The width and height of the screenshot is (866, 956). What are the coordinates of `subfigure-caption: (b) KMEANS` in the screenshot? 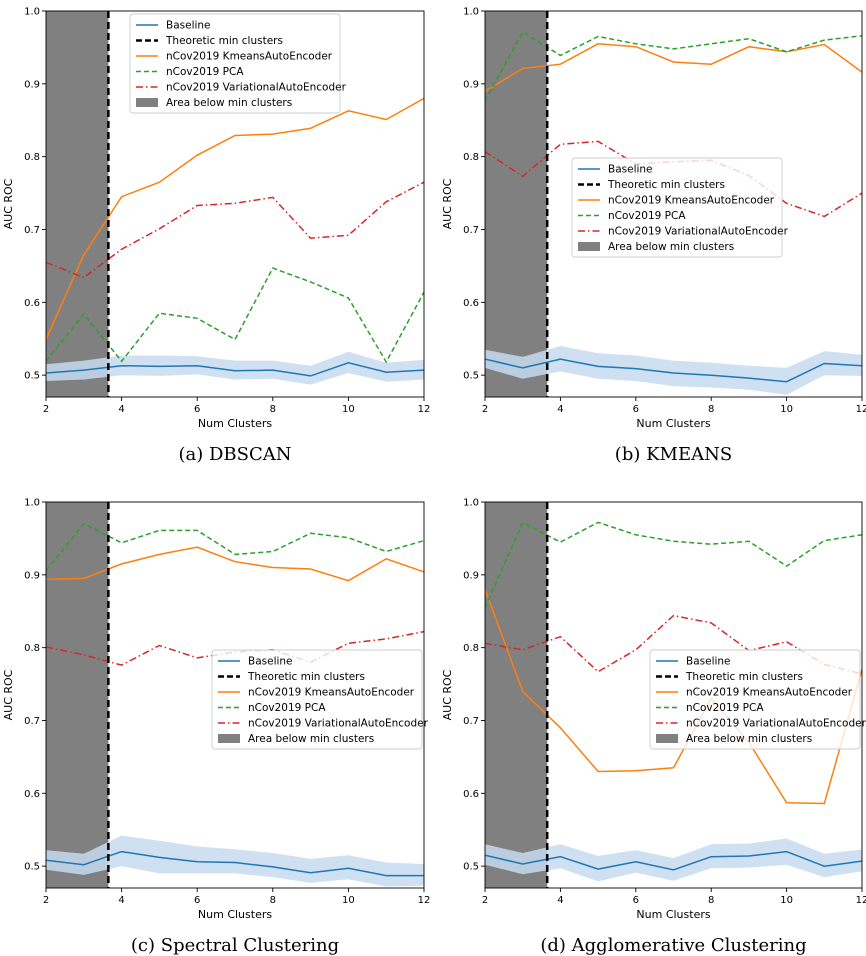 It's located at (673, 454).